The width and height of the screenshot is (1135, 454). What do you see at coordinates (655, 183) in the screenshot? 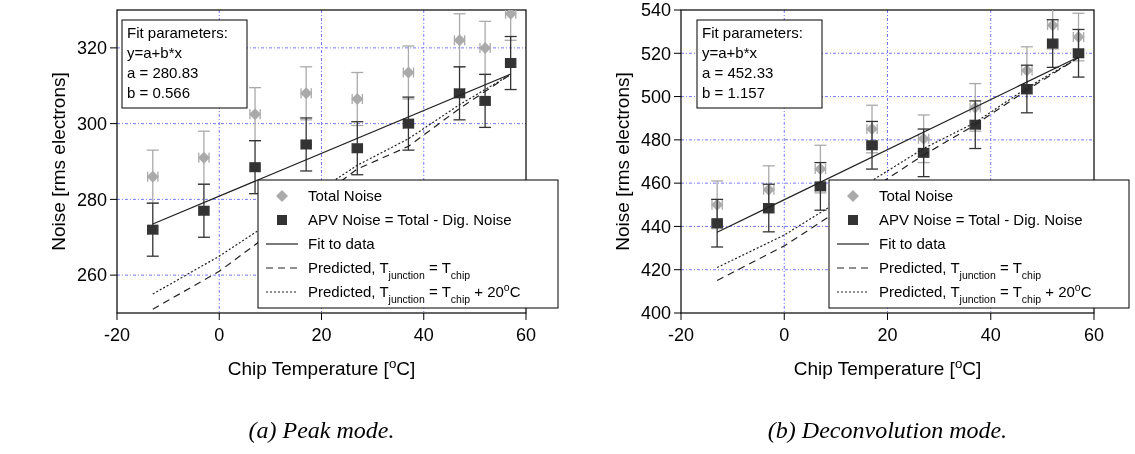
I see `y-tick-label: 460` at bounding box center [655, 183].